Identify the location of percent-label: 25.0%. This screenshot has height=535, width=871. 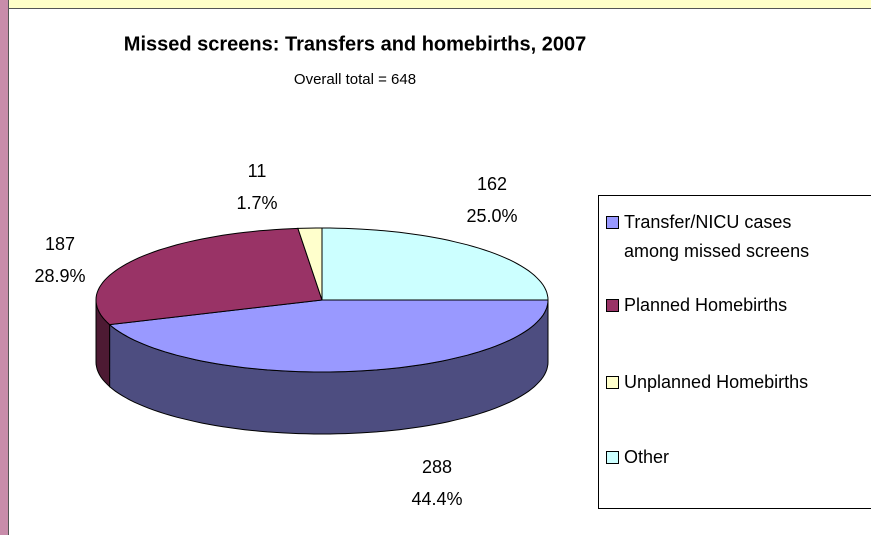
(491, 216).